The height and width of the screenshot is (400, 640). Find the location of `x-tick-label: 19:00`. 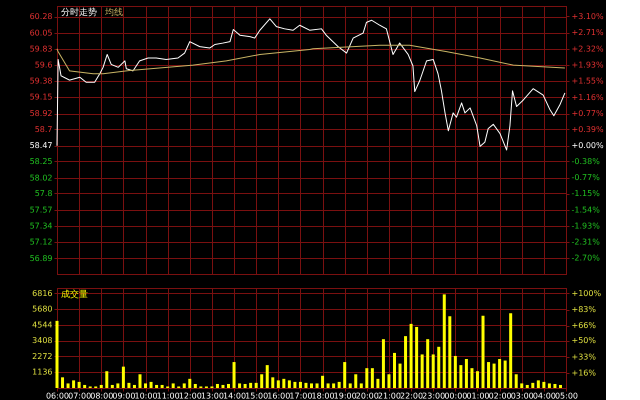

x-tick-label: 19:00 is located at coordinates (345, 396).